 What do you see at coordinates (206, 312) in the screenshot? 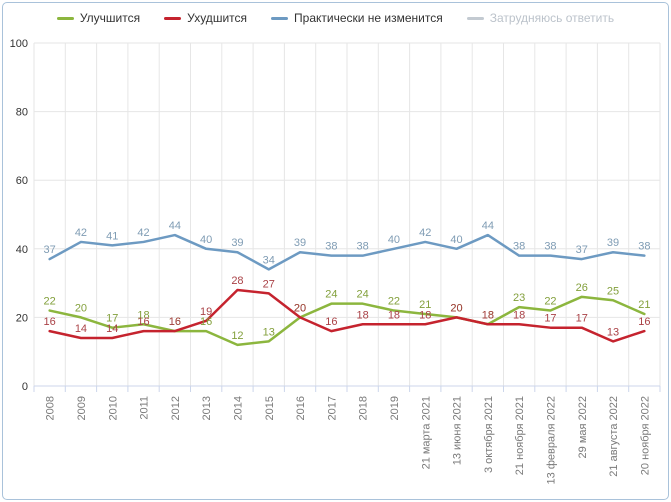
I see `data-label: 19` at bounding box center [206, 312].